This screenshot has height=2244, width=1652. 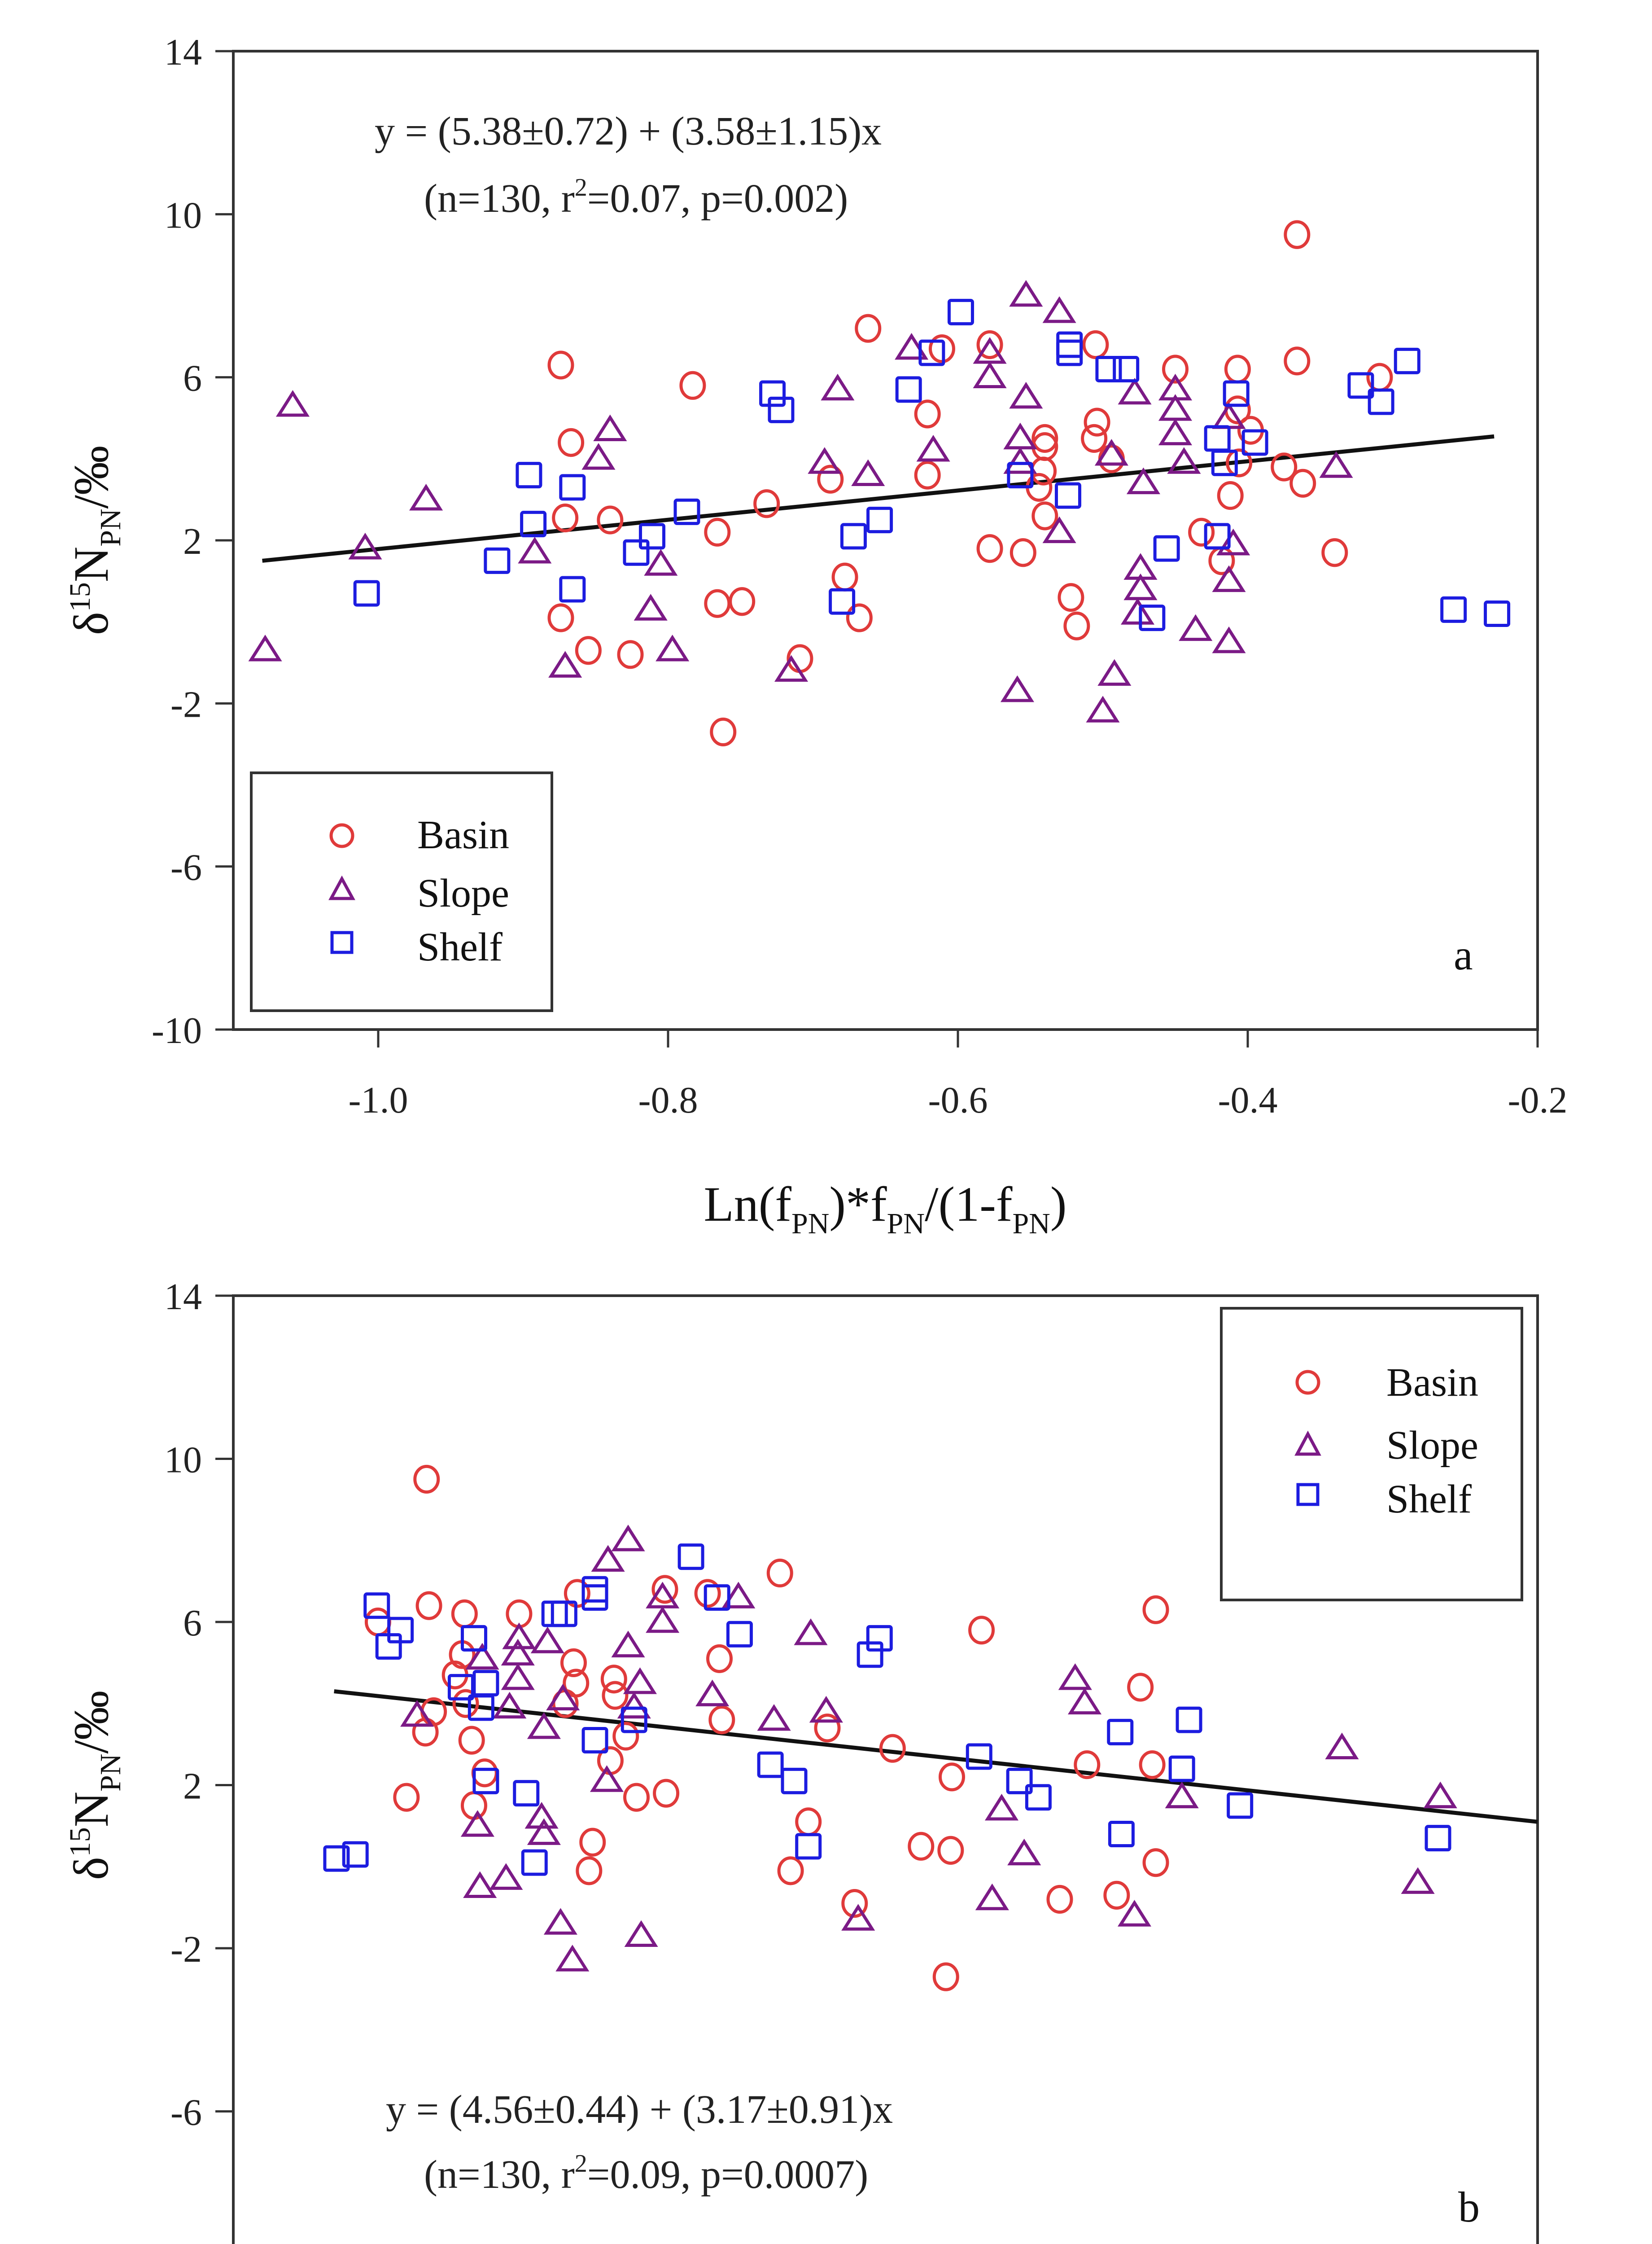 What do you see at coordinates (748, 1204) in the screenshot?
I see `x-title-part: Ln(f` at bounding box center [748, 1204].